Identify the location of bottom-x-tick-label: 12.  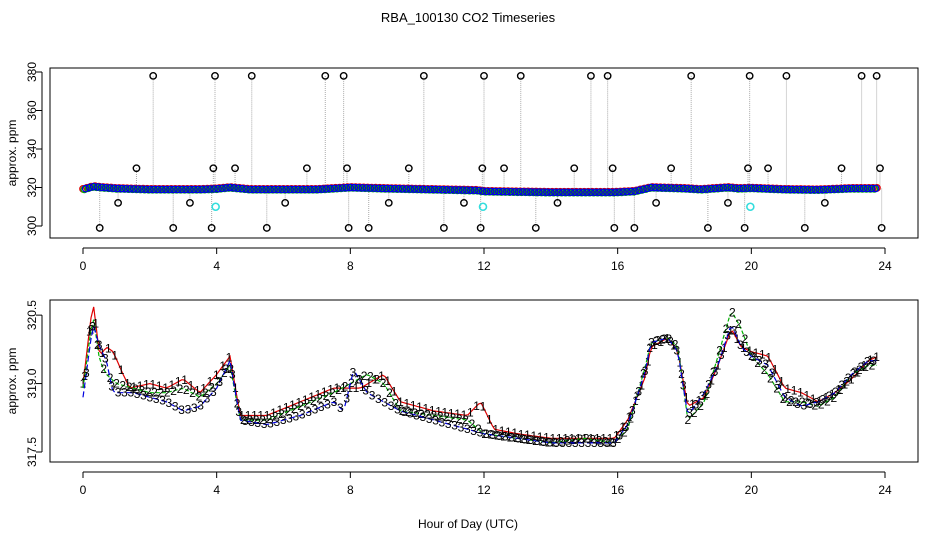
(484, 490).